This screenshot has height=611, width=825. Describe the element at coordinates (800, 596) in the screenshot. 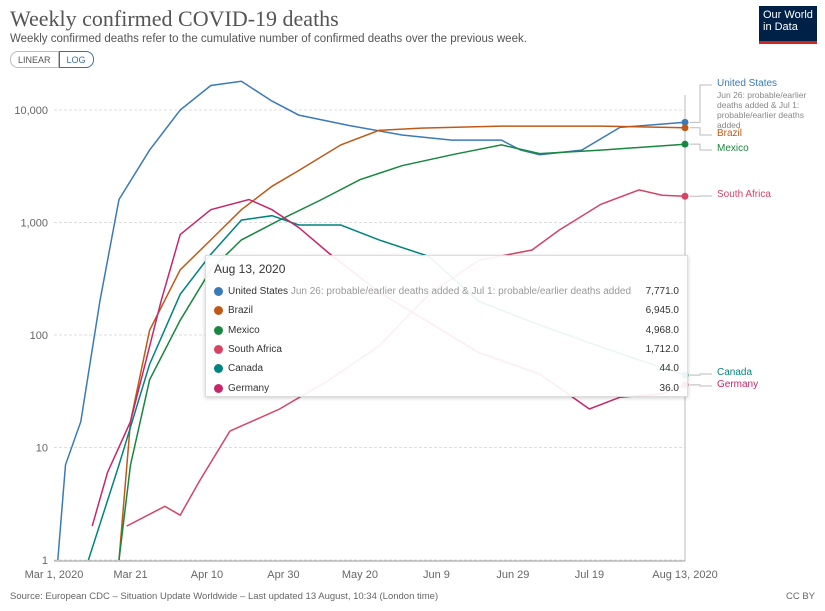

I see `license-link: CC BY` at that location.